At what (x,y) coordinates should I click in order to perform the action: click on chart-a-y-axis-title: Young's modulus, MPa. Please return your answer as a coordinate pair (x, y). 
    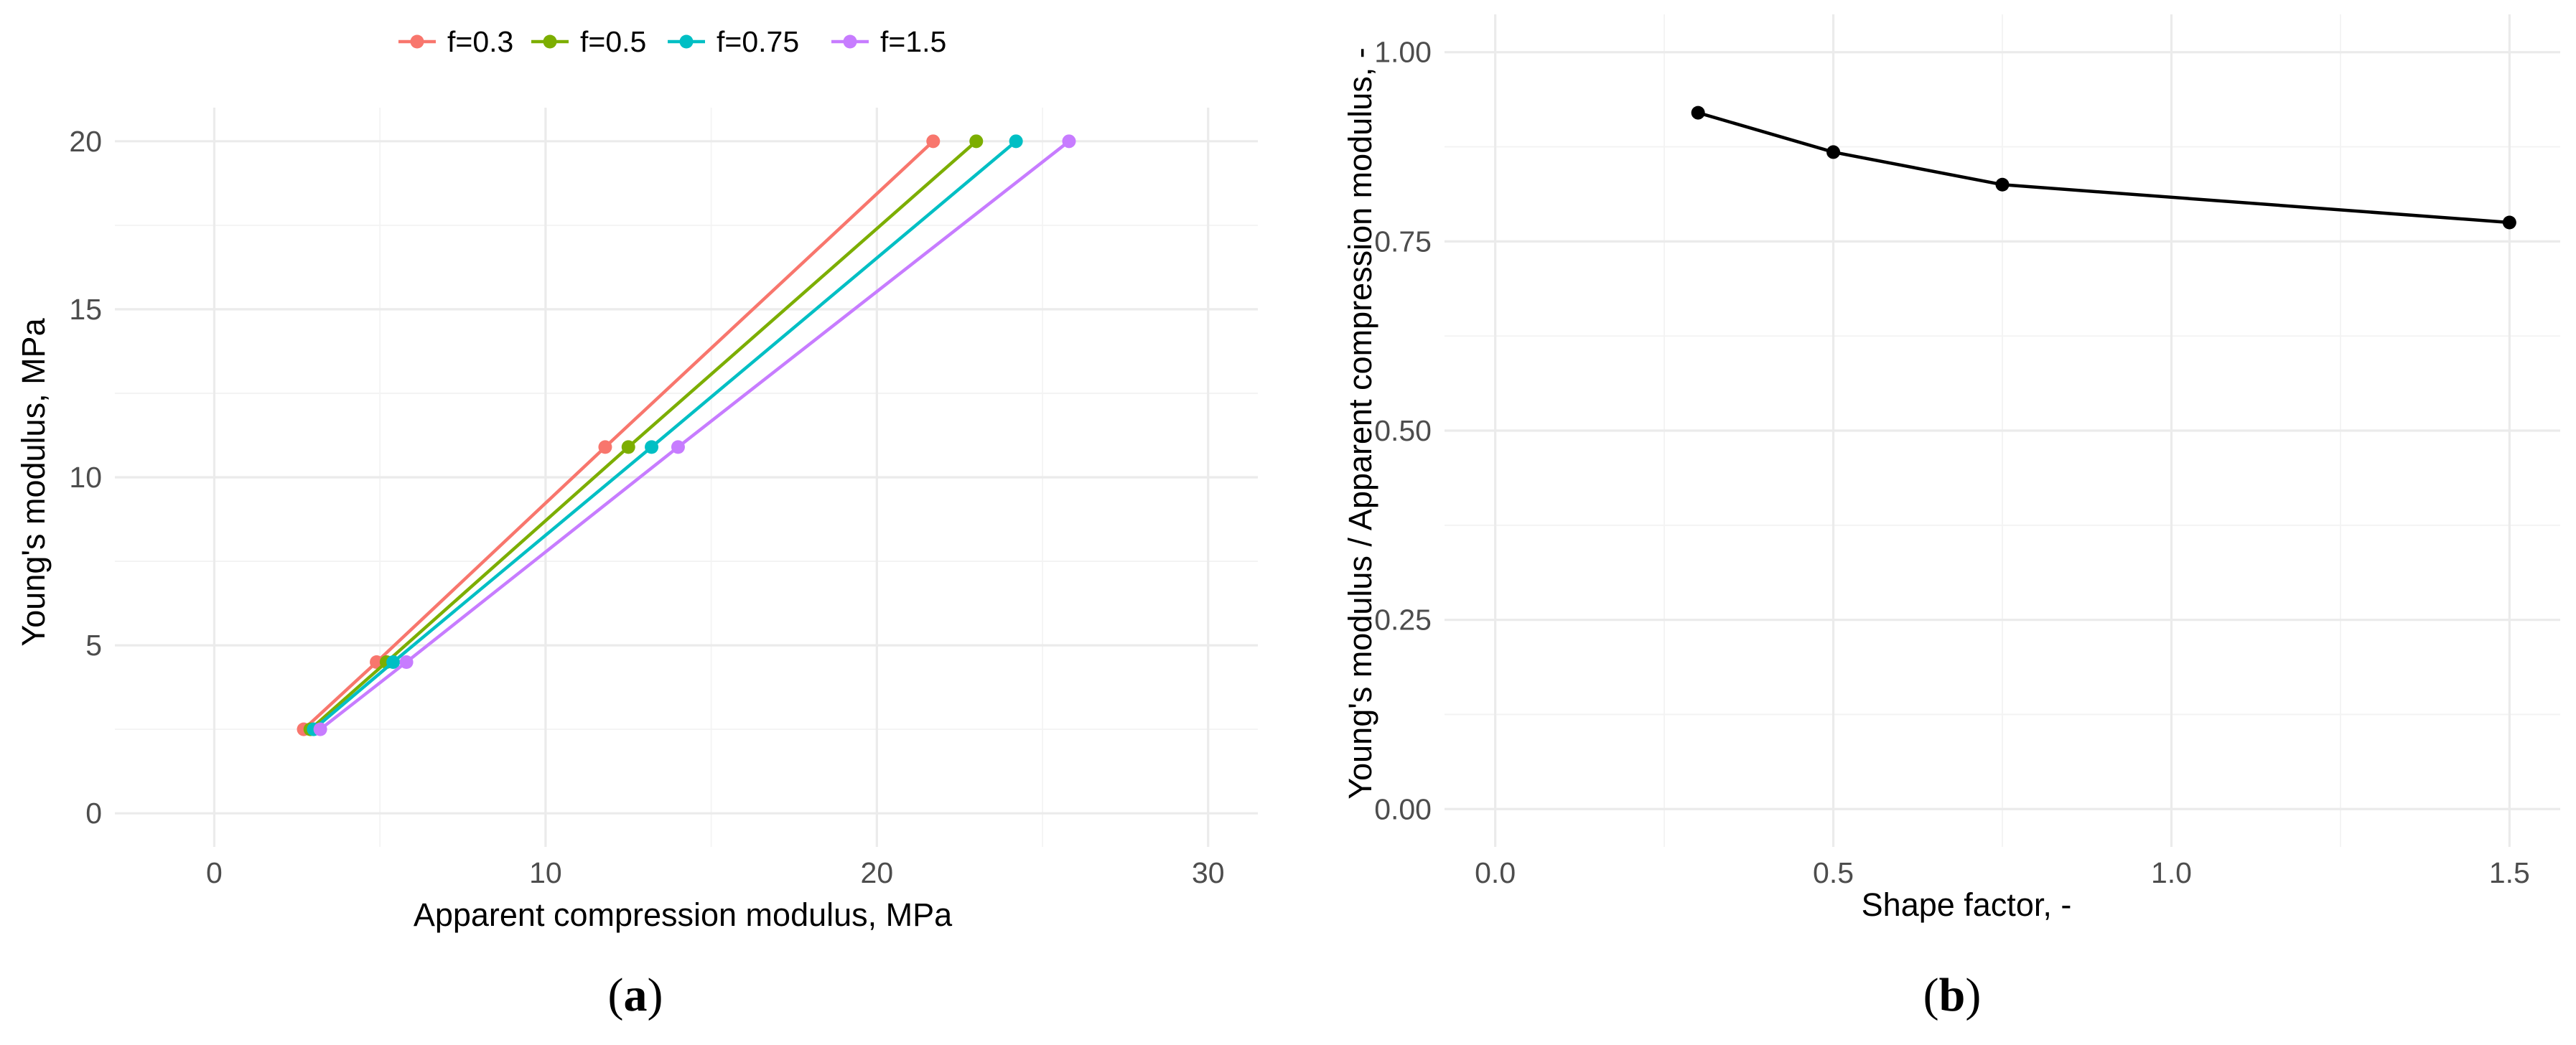
    Looking at the image, I should click on (33, 482).